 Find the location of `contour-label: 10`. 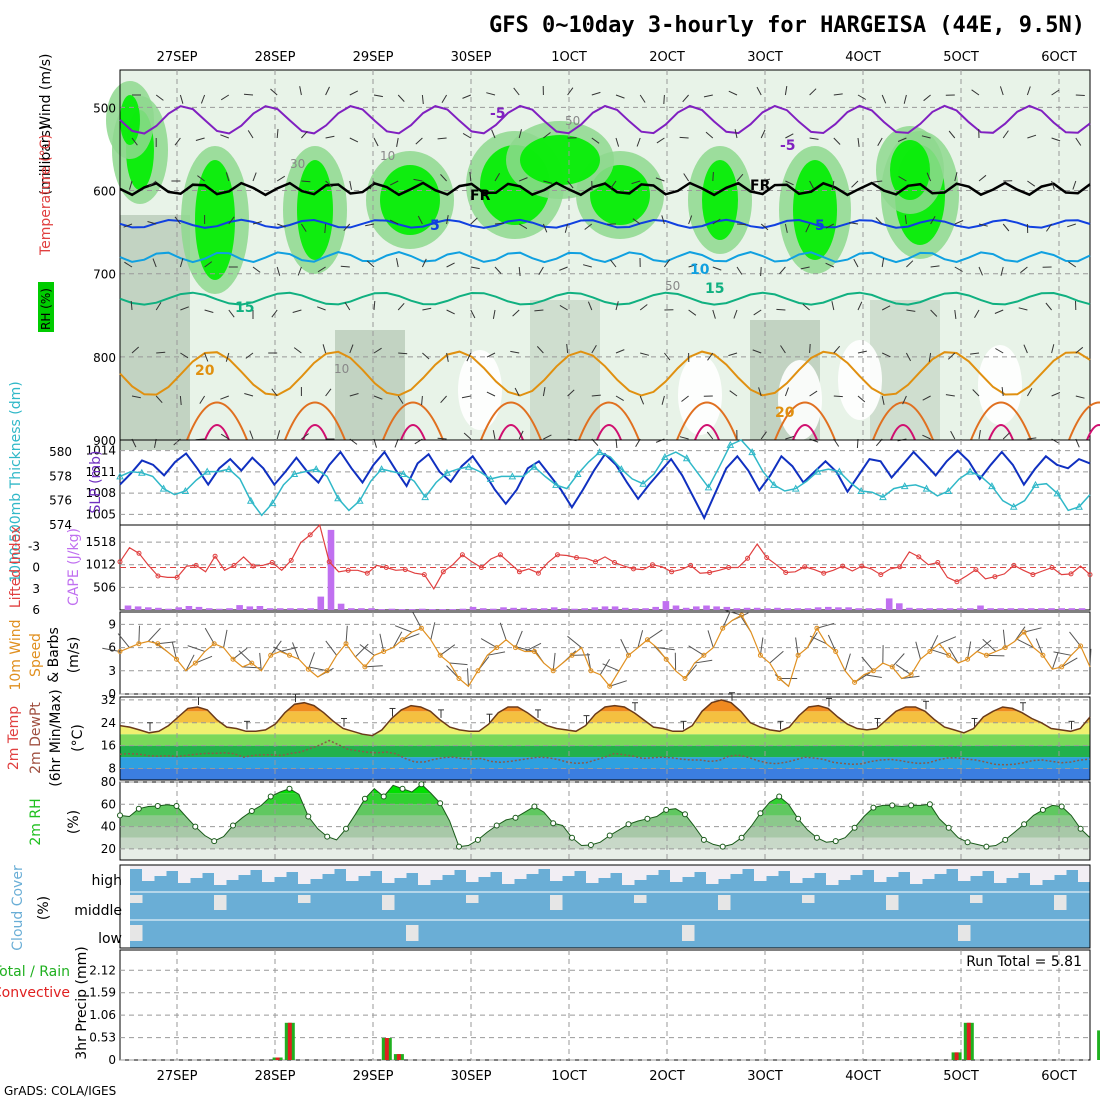

contour-label: 10 is located at coordinates (700, 270).